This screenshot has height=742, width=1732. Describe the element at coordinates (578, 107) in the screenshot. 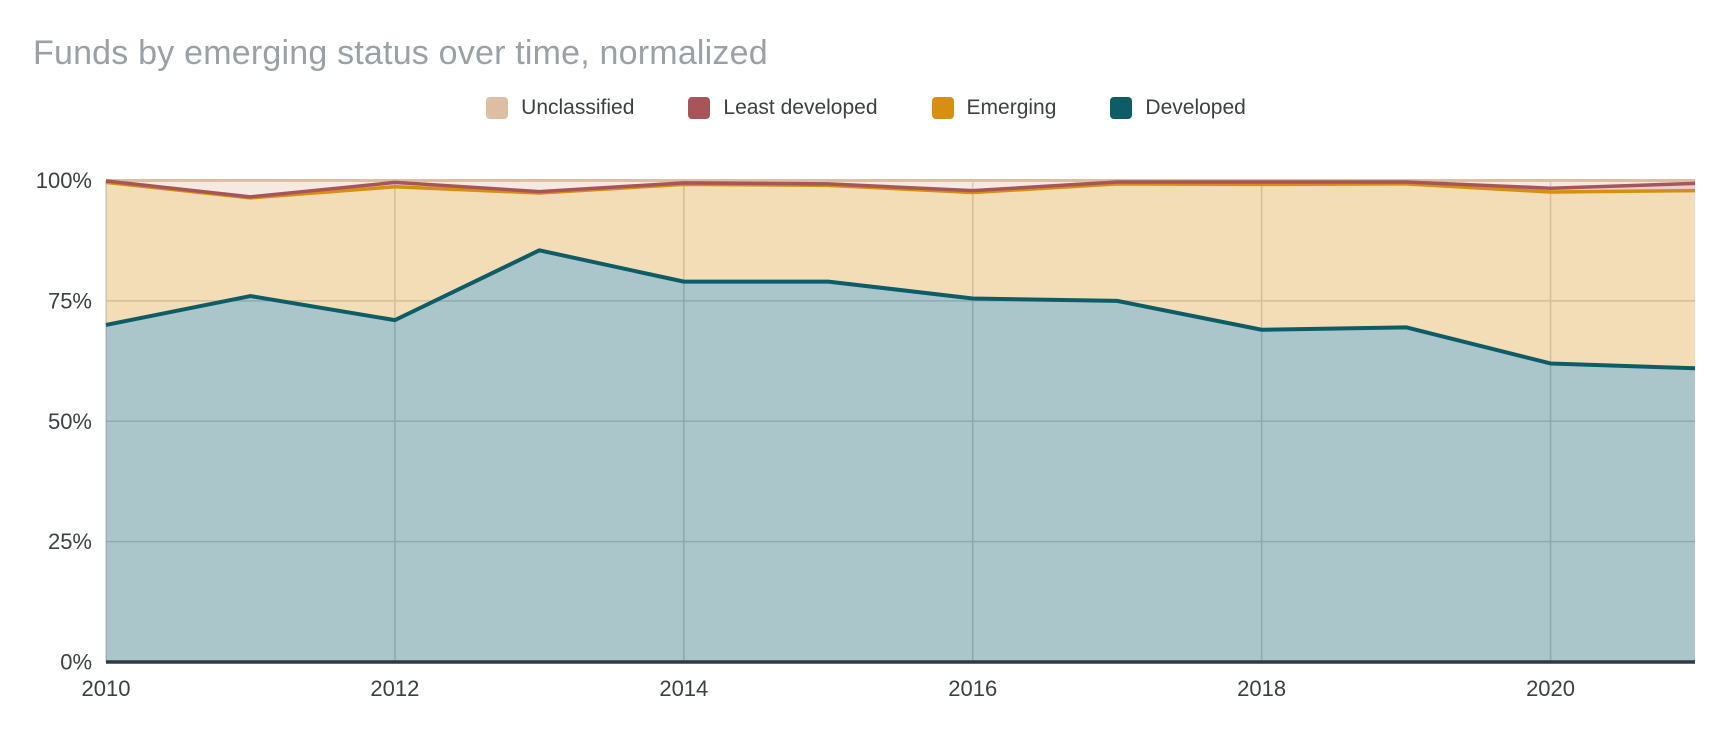

I see `legend-label: Unclassified` at that location.